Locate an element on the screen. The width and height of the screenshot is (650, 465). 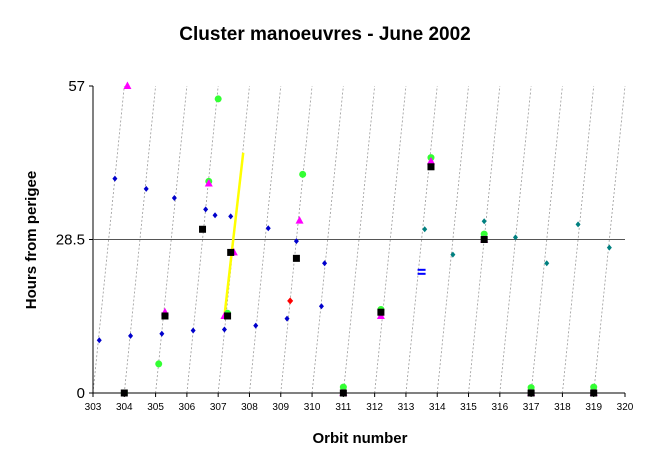
x-tick-label: 317 is located at coordinates (531, 407).